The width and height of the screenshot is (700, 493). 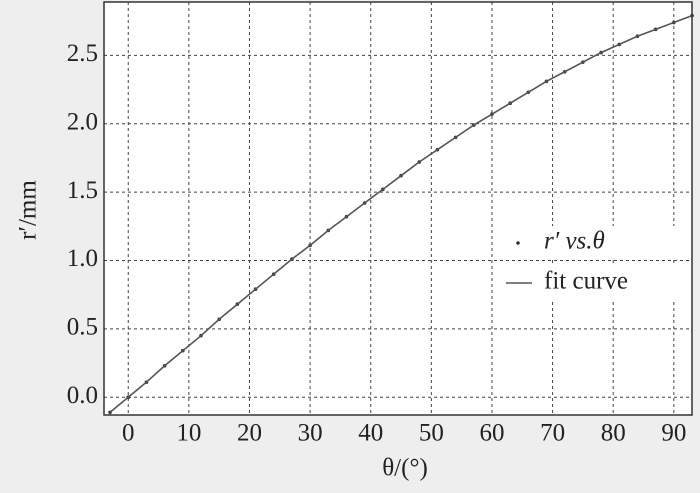 What do you see at coordinates (82, 53) in the screenshot?
I see `y-tick-label: 2.5` at bounding box center [82, 53].